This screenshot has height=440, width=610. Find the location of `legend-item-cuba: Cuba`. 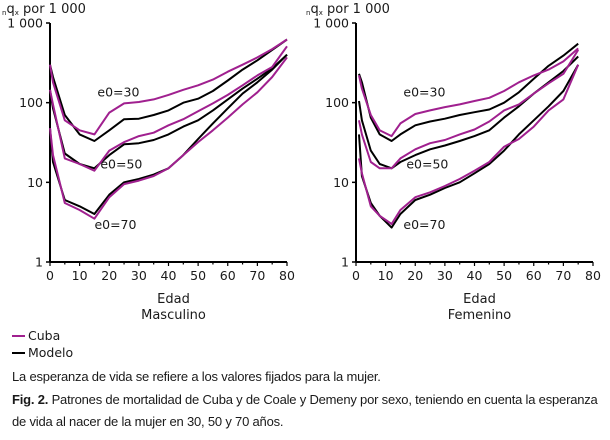

legend-item-cuba: Cuba is located at coordinates (42, 335).